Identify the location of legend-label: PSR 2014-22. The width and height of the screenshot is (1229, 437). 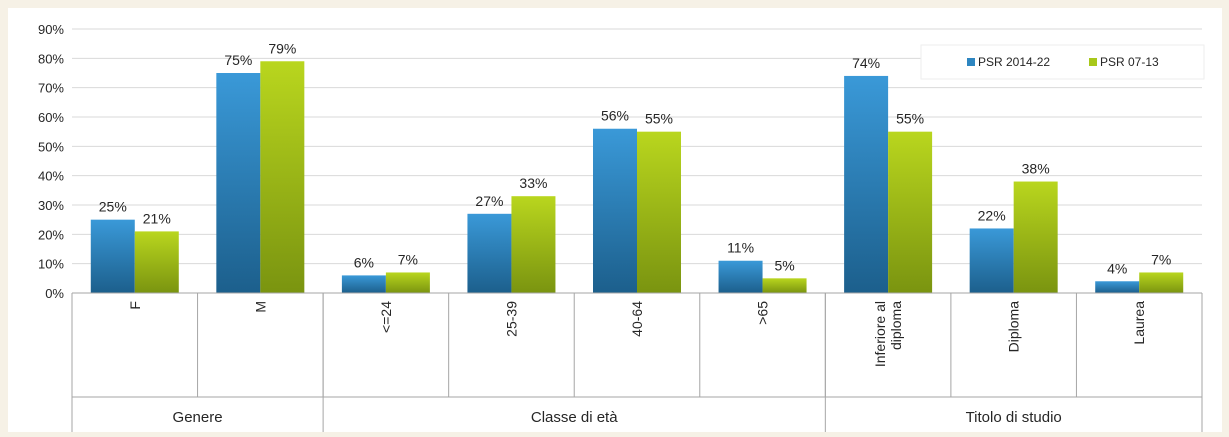
(1014, 62).